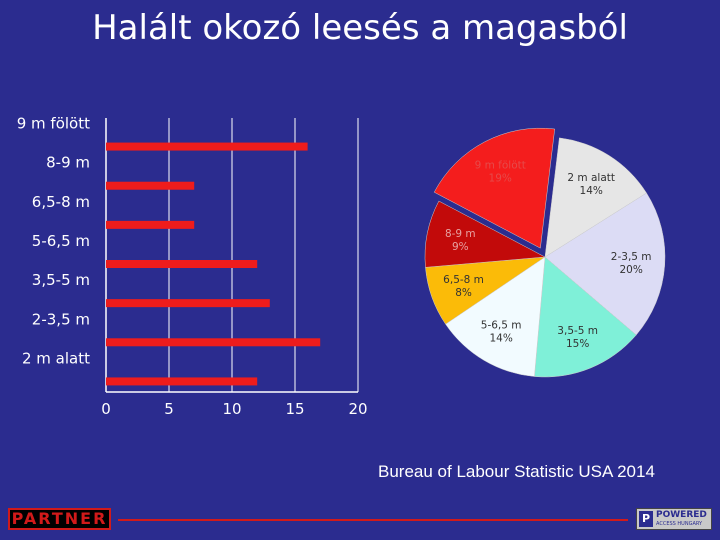  Describe the element at coordinates (501, 325) in the screenshot. I see `pie-slice-label: 5-6,5 m` at that location.